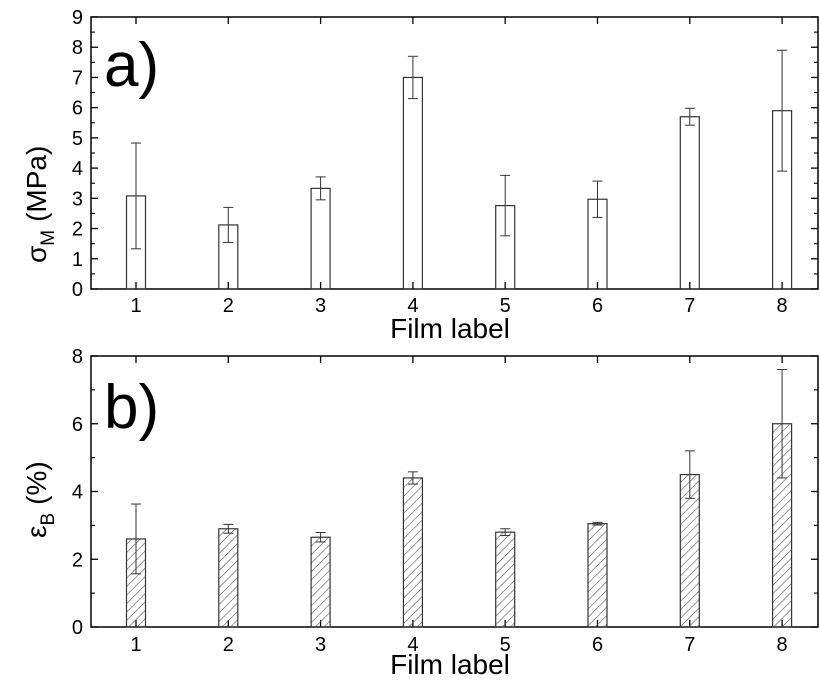 The height and width of the screenshot is (681, 820). Describe the element at coordinates (320, 306) in the screenshot. I see `panel-a-x-tick-label: 3` at that location.